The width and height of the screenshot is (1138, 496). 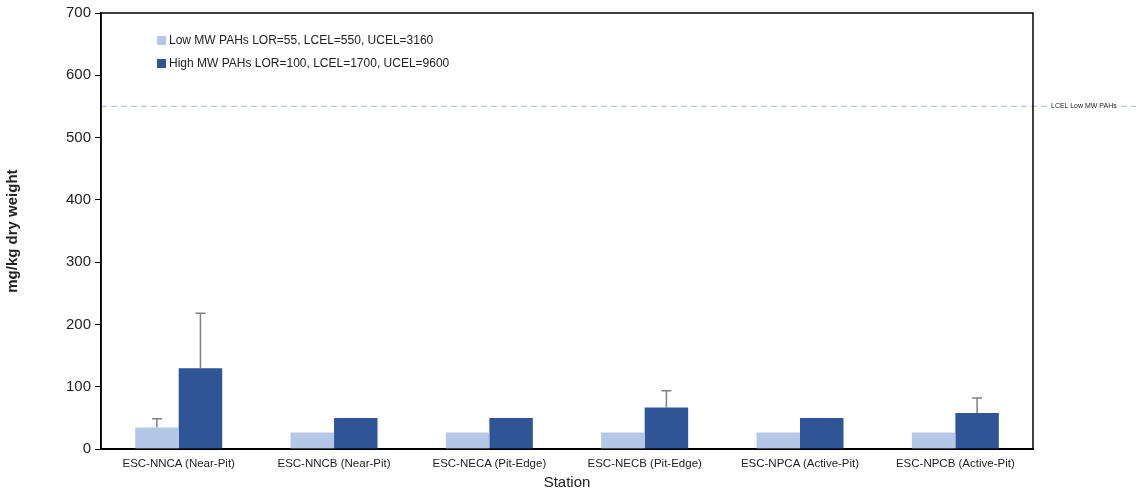 What do you see at coordinates (79, 136) in the screenshot?
I see `y-tick-label: 500` at bounding box center [79, 136].